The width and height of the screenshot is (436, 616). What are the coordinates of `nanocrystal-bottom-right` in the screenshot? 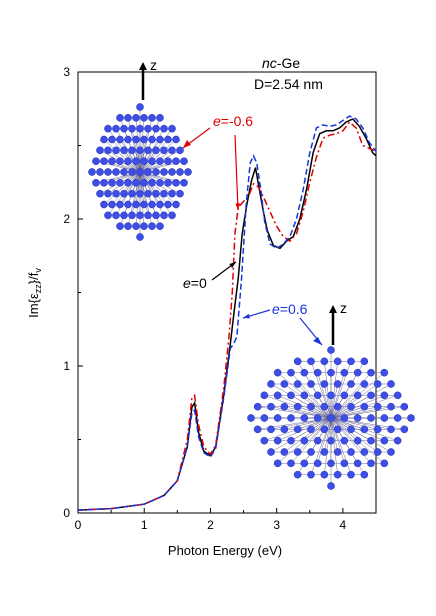 It's located at (331, 418).